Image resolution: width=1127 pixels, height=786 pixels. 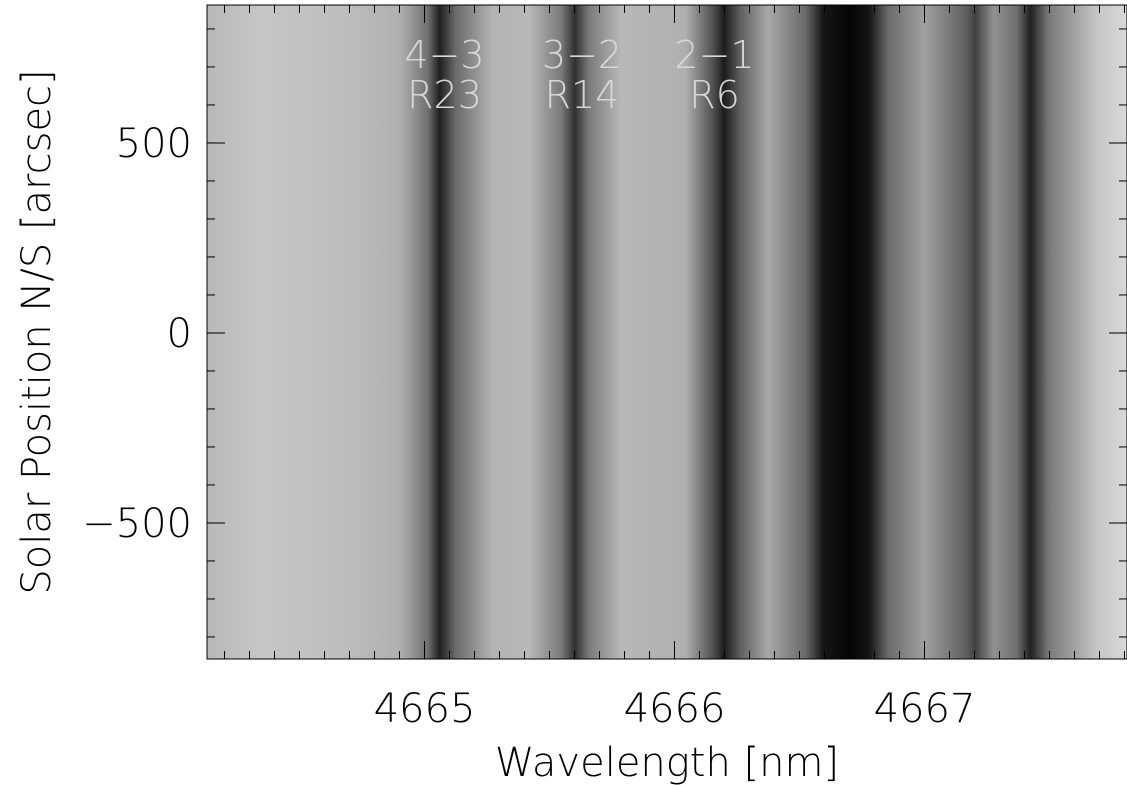 I want to click on line-annotation: R6, so click(x=714, y=95).